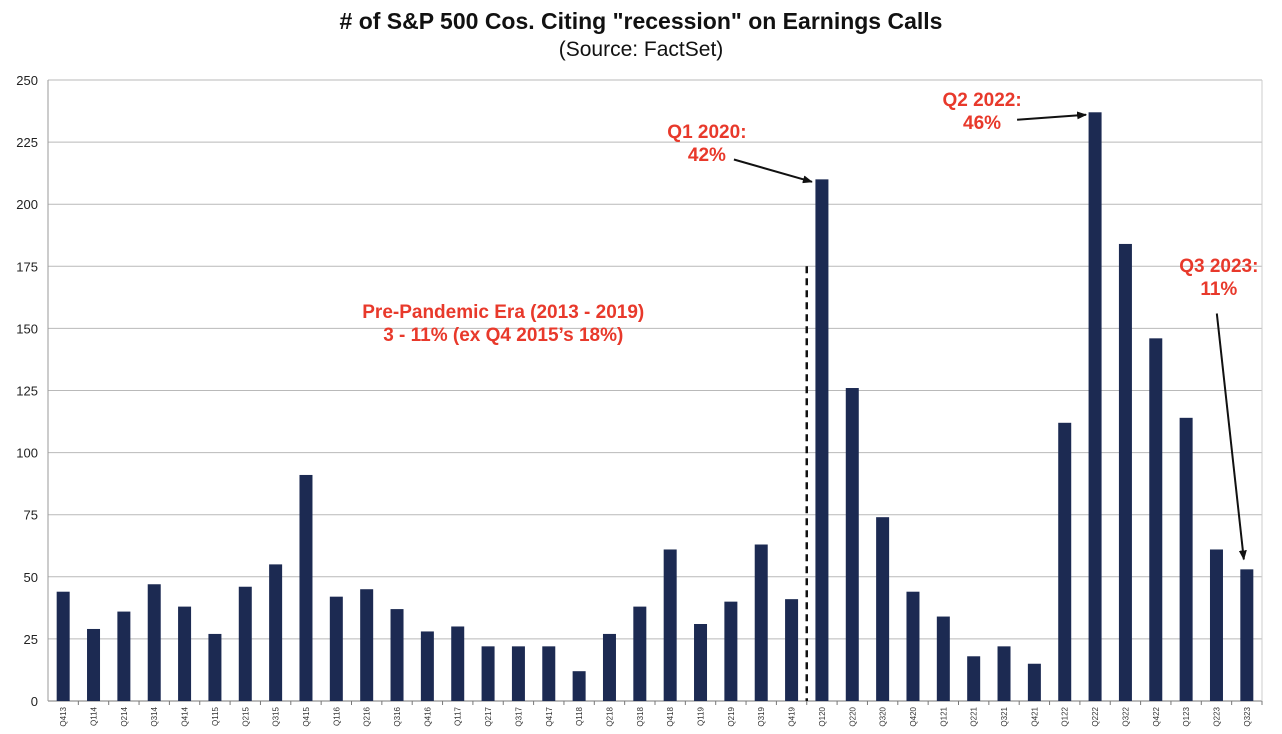 The width and height of the screenshot is (1282, 734). I want to click on x-tick-label: Q319, so click(761, 716).